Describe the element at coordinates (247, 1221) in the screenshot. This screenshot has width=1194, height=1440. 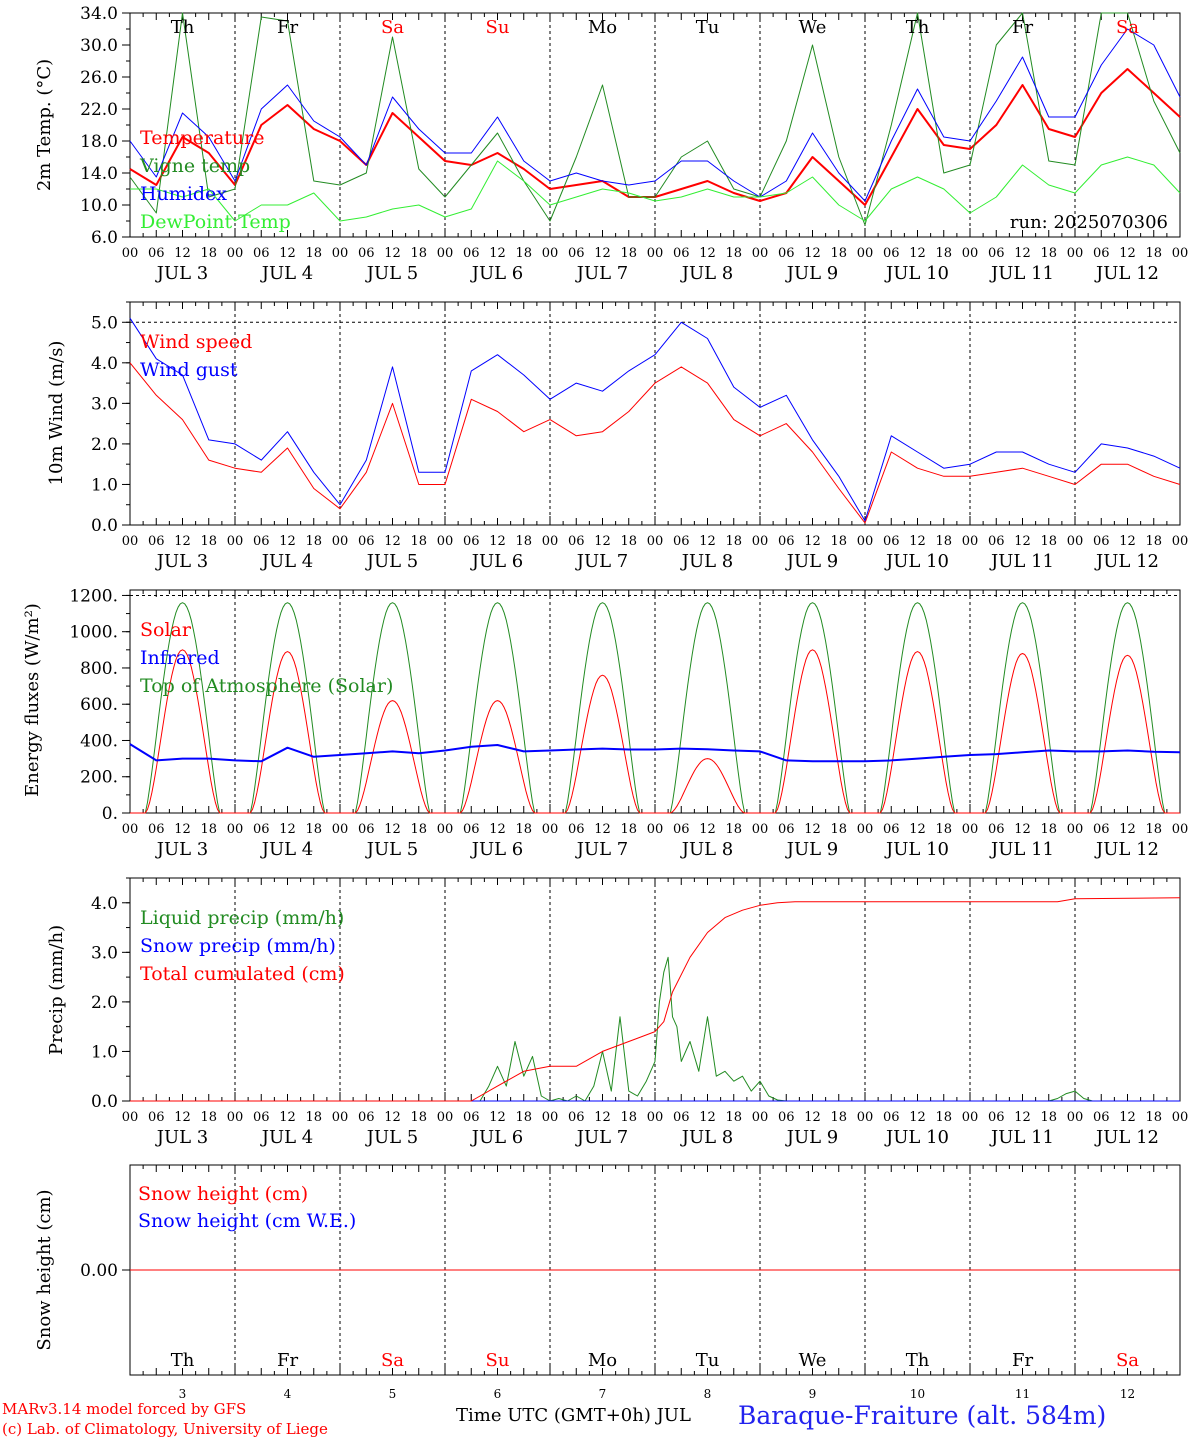
I see `legend-label: Snow height (cm W.E.)` at that location.